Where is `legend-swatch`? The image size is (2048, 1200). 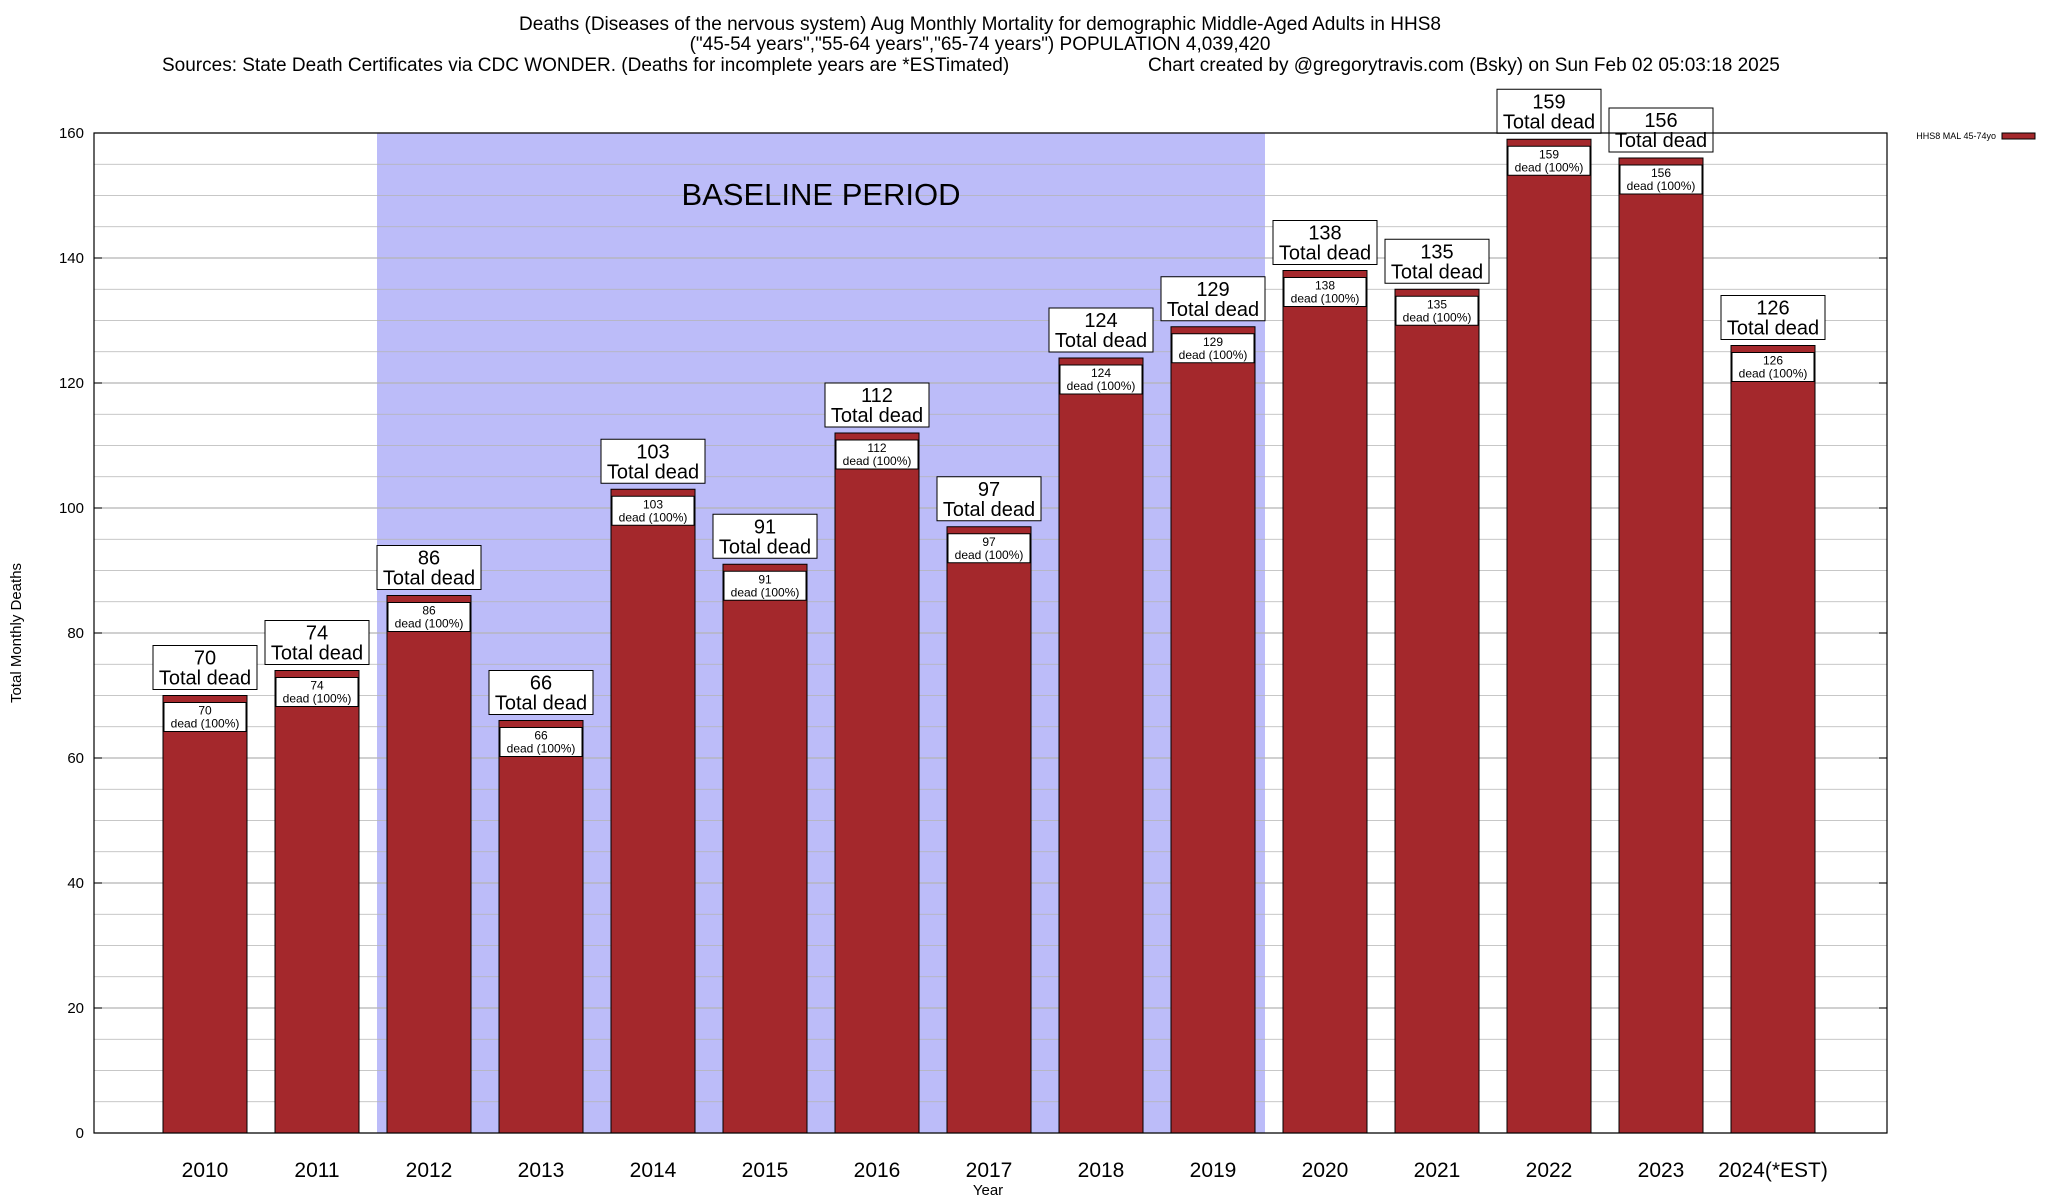 legend-swatch is located at coordinates (2018, 136).